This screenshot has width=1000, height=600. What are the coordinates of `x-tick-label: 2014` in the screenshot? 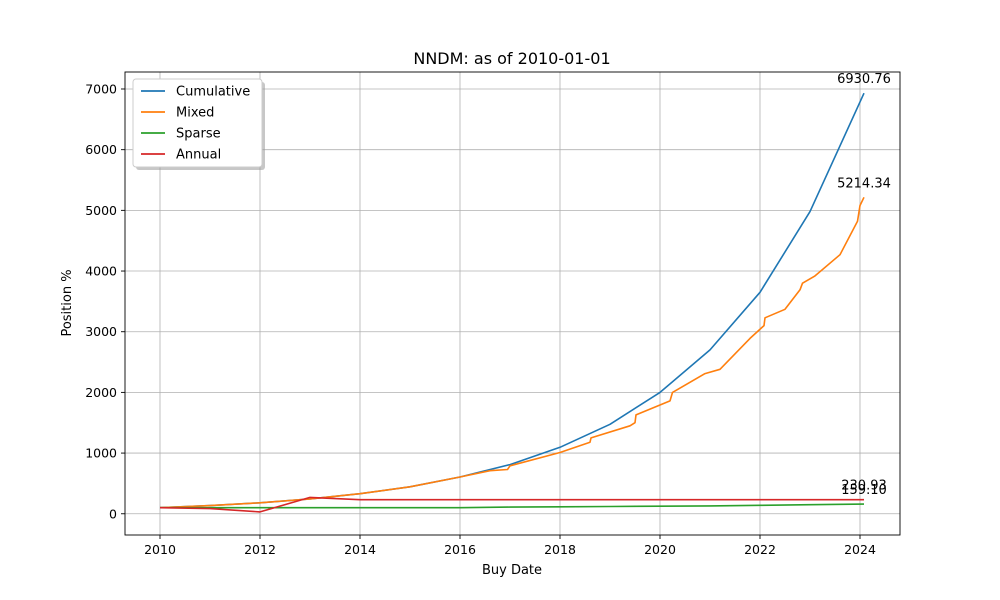 It's located at (360, 549).